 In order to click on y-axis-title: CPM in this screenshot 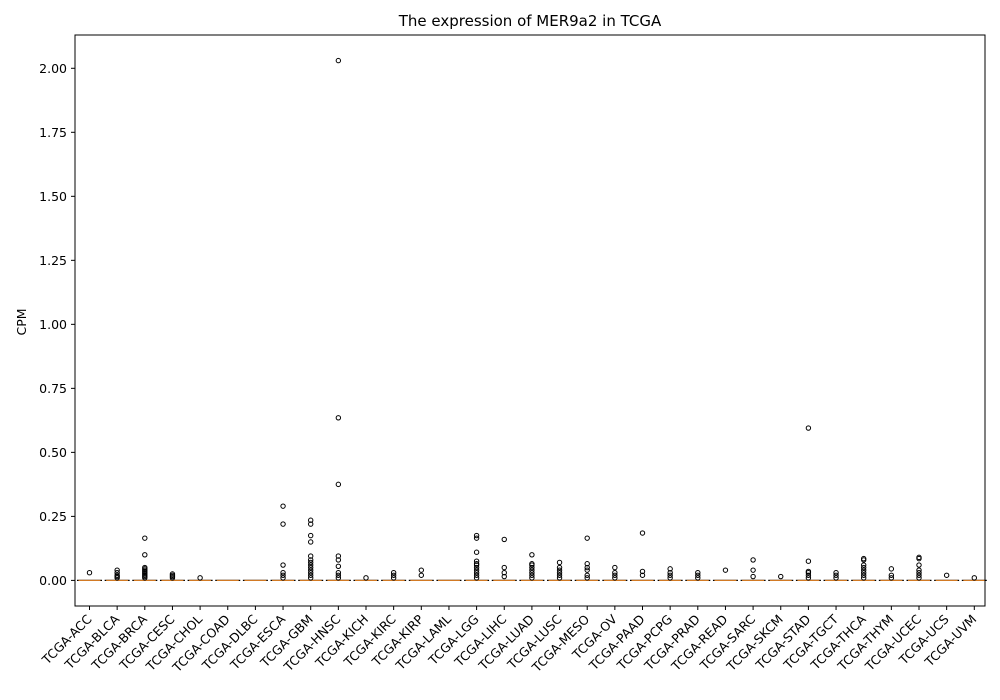, I will do `click(21, 321)`.